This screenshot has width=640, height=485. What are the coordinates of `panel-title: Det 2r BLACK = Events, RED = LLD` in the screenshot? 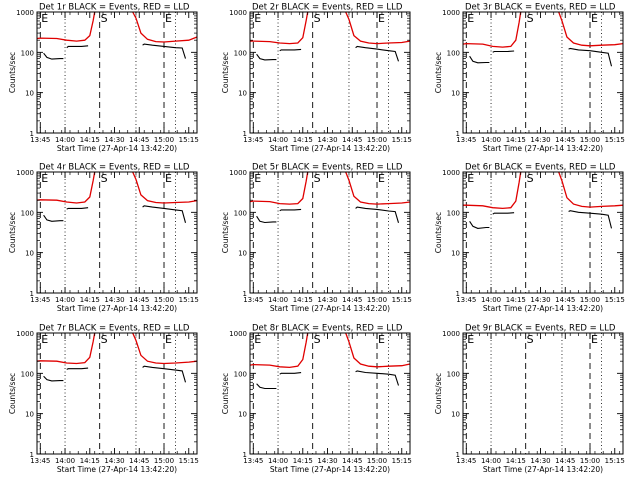 It's located at (327, 8).